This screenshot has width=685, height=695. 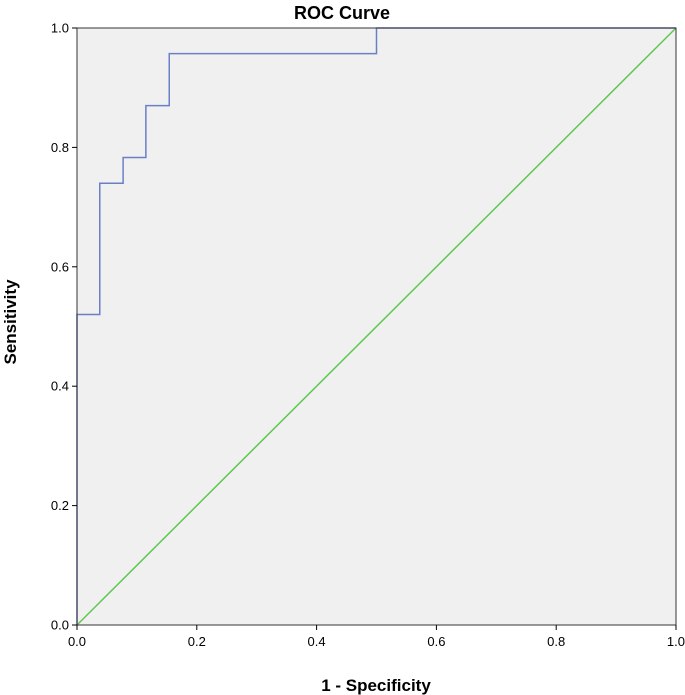 I want to click on y-tick-label: 0.4, so click(x=60, y=386).